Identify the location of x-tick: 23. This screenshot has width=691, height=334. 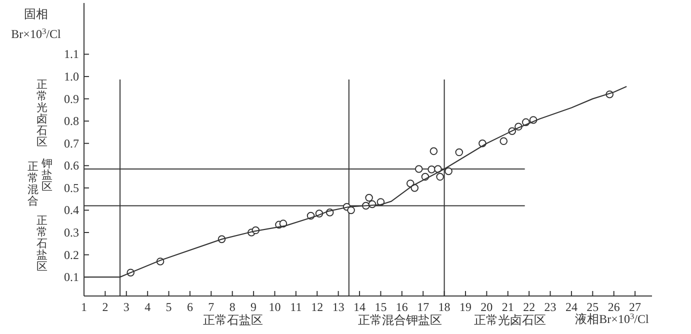
(550, 307).